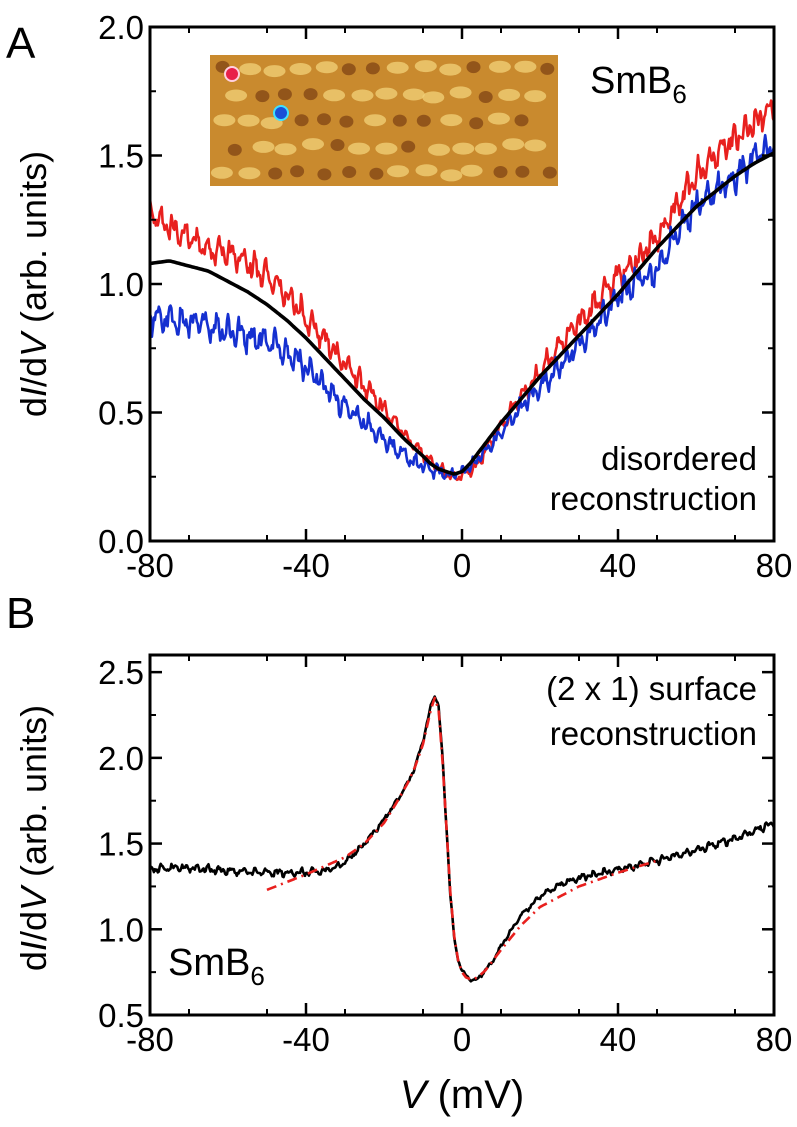  I want to click on stm-inset-image, so click(384, 120).